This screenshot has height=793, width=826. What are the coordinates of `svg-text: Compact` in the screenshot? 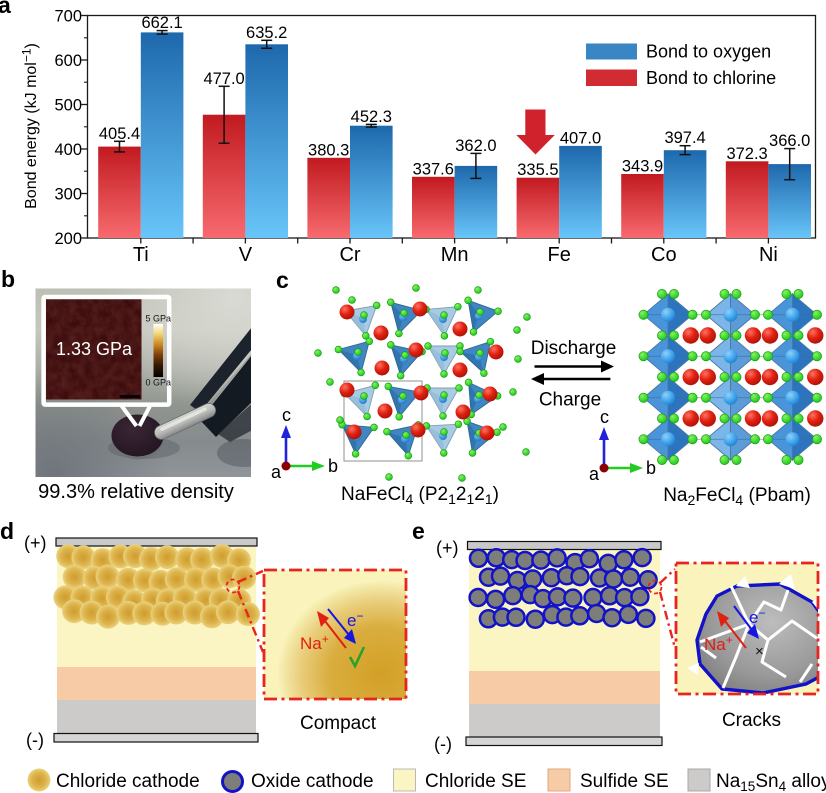 It's located at (338, 723).